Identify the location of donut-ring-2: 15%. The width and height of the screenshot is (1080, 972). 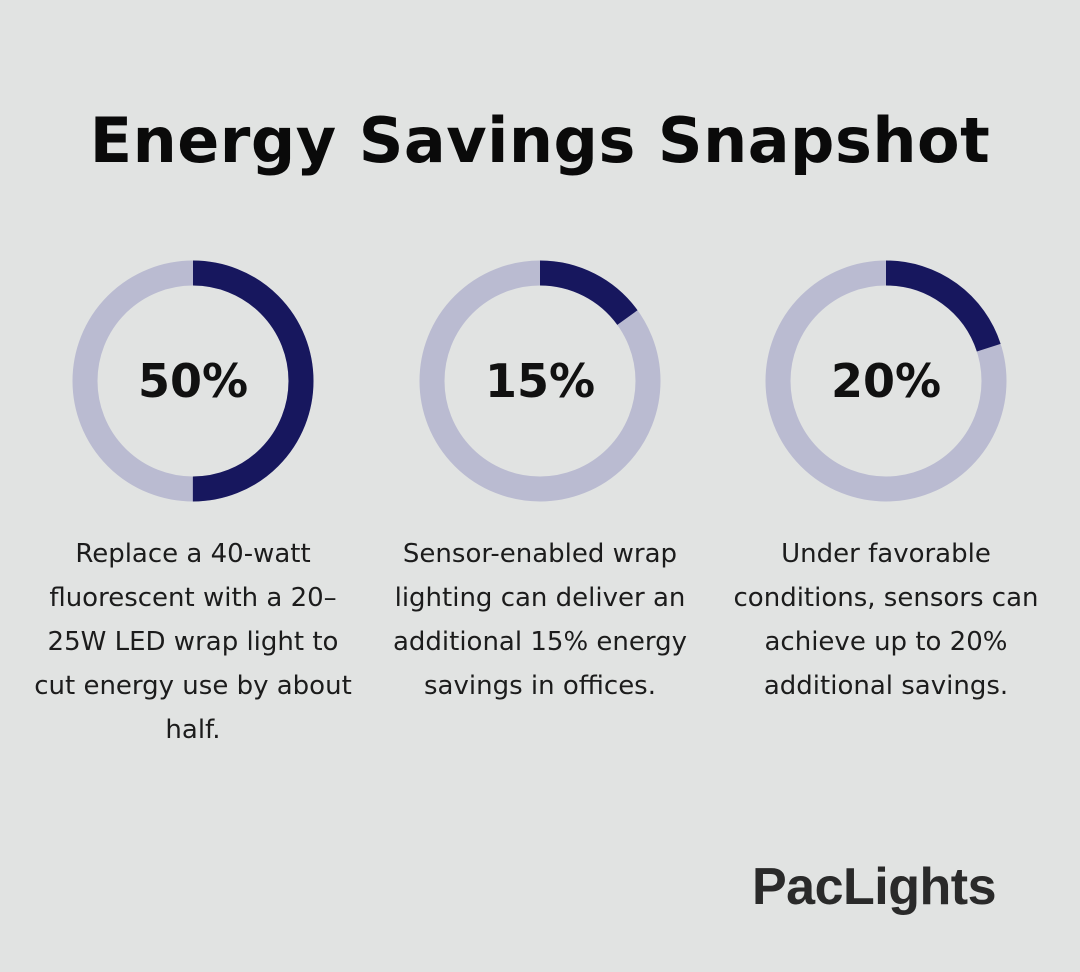
(540, 381).